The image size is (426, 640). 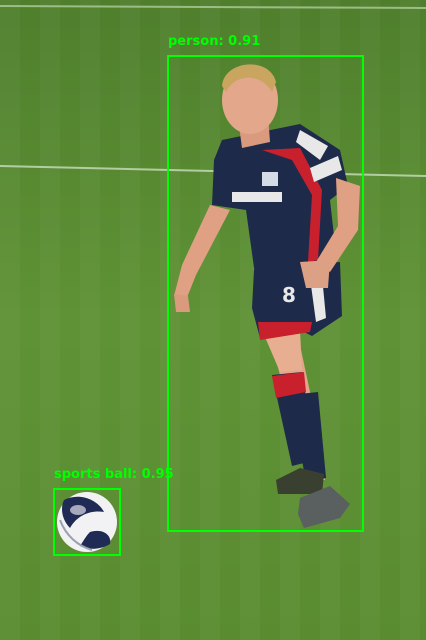 I want to click on field-line-top, so click(x=213, y=7).